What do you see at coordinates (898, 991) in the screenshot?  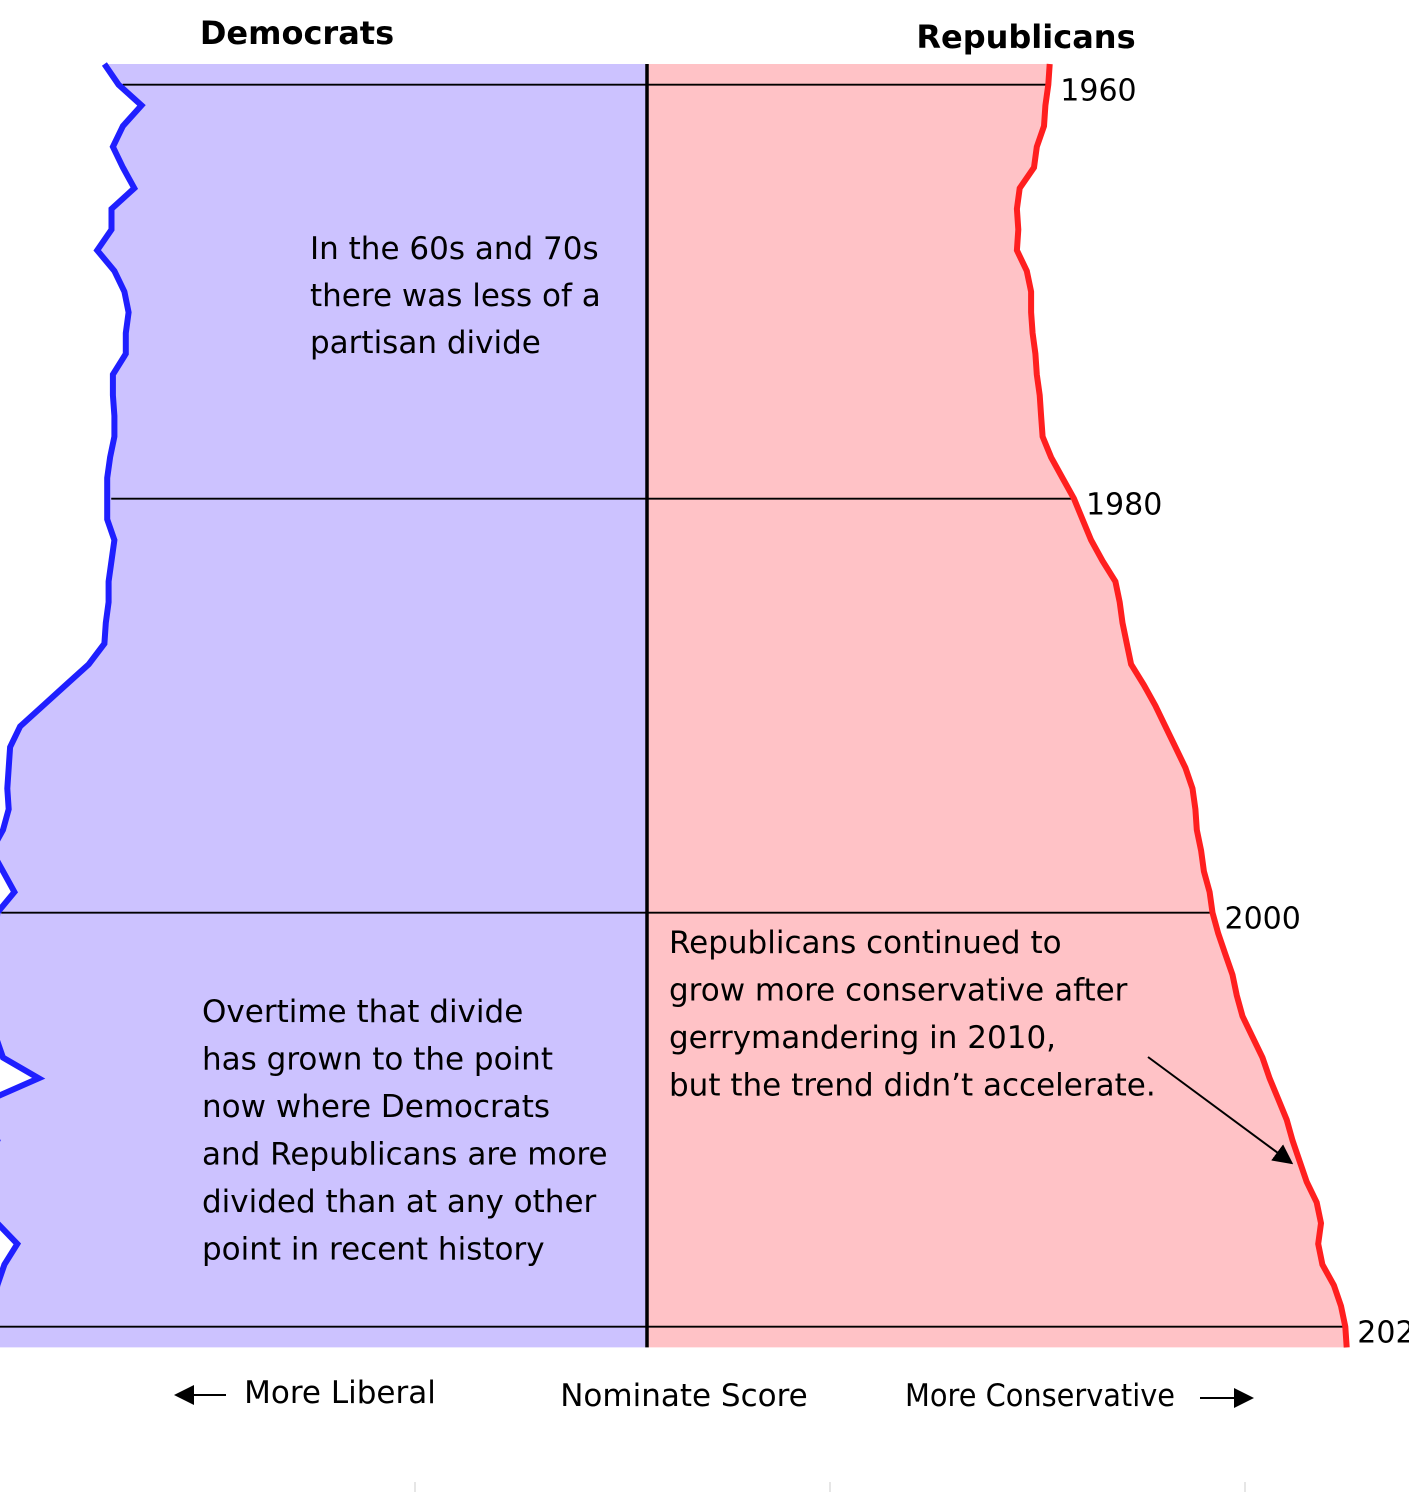 I see `note-3-line-2: grow more conservative after` at bounding box center [898, 991].